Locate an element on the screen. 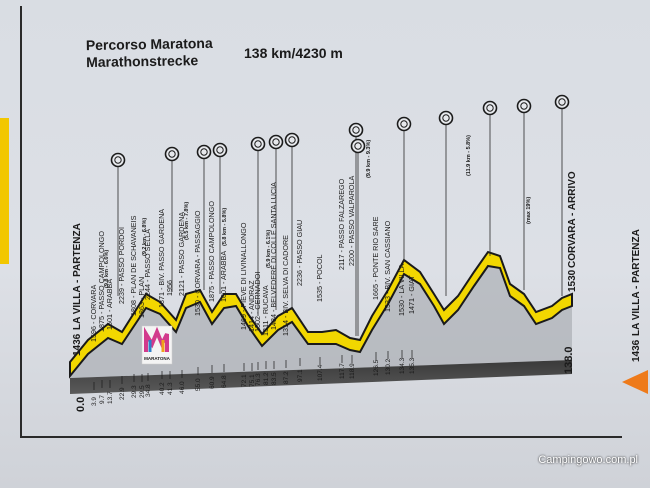 This screenshot has width=650, height=488. waypoint-label: 1414 - ANDRAZ is located at coordinates (251, 306).